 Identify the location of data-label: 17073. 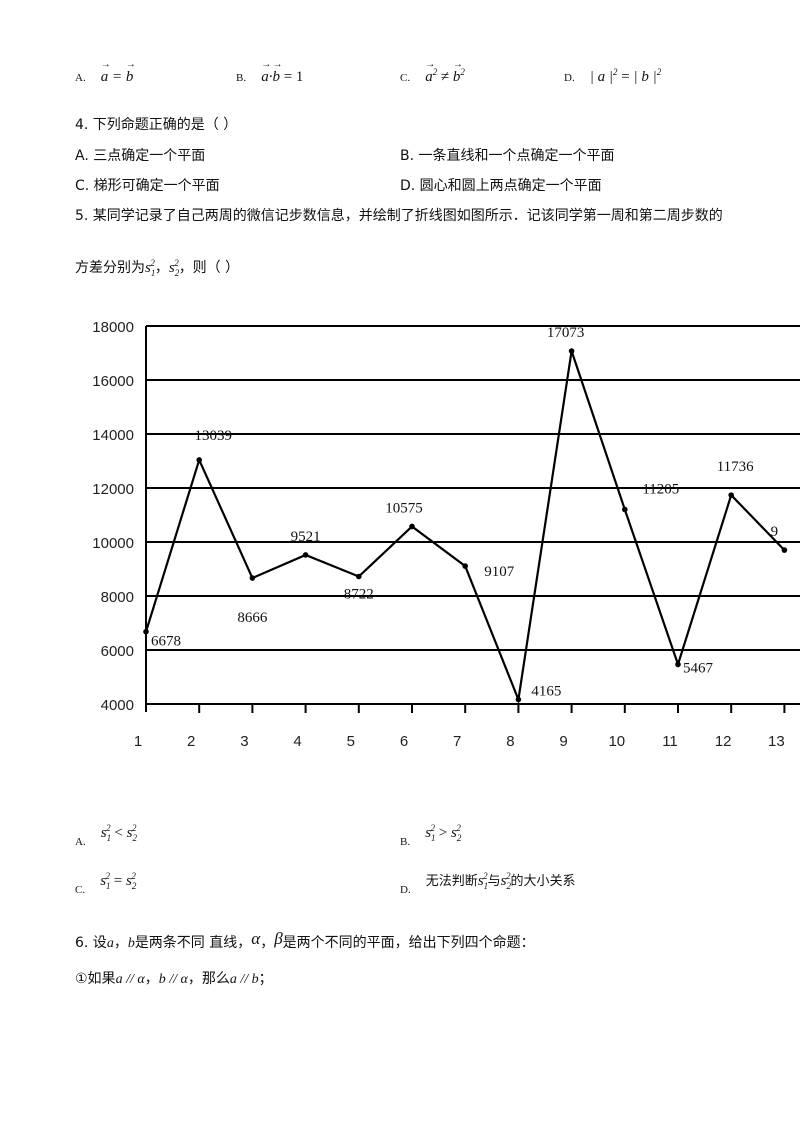
(566, 333).